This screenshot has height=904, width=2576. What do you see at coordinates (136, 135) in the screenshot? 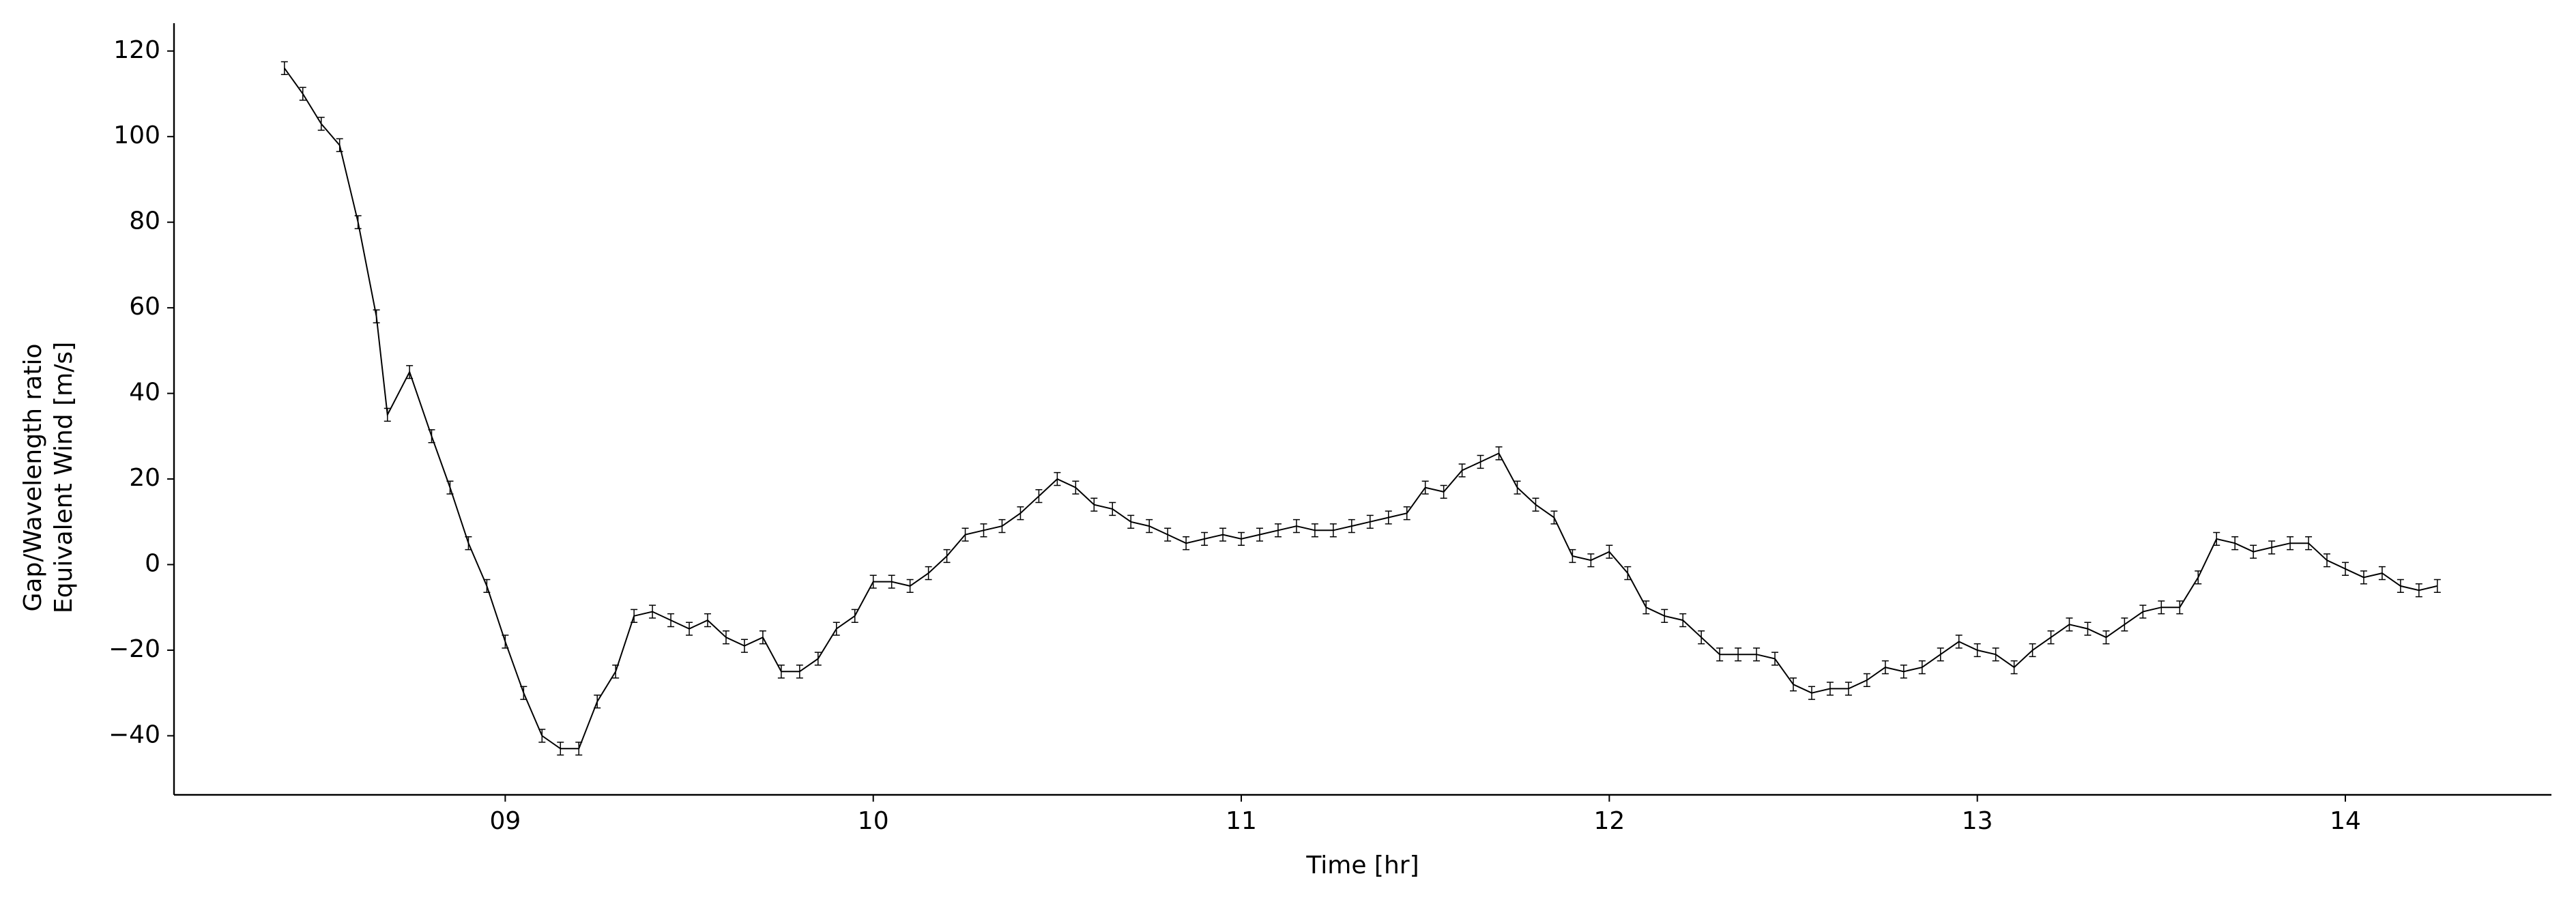
I see `y-tick-label: 100` at bounding box center [136, 135].